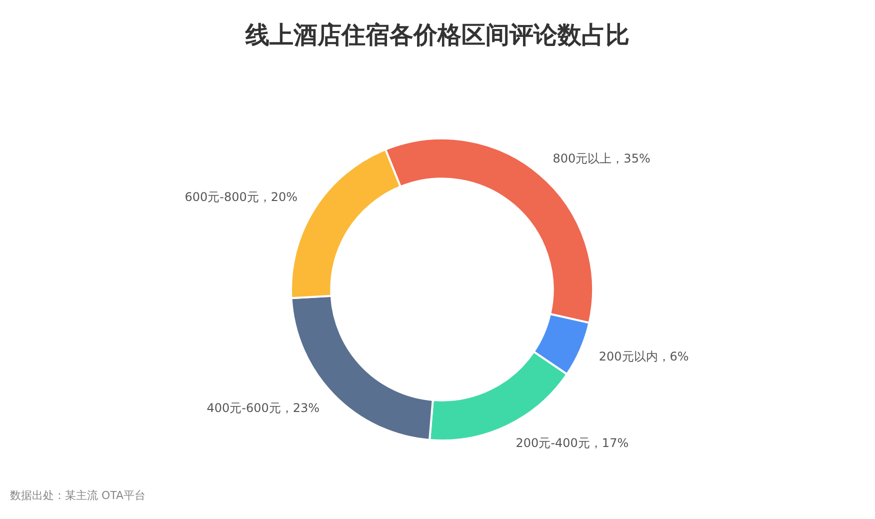 The height and width of the screenshot is (519, 875). Describe the element at coordinates (437, 35) in the screenshot. I see `chart-title: 线上酒店住宿各价格区间评论数占比` at that location.